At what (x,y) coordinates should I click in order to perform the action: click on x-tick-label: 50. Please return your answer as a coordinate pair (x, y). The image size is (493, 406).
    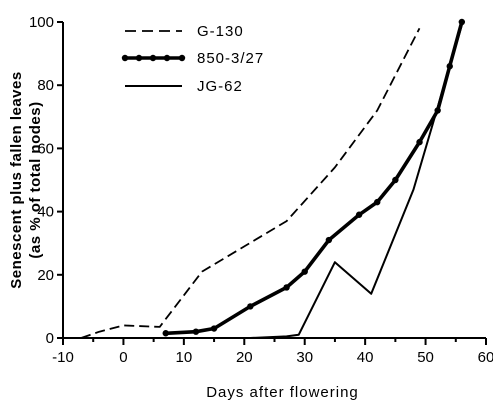
    Looking at the image, I should click on (425, 357).